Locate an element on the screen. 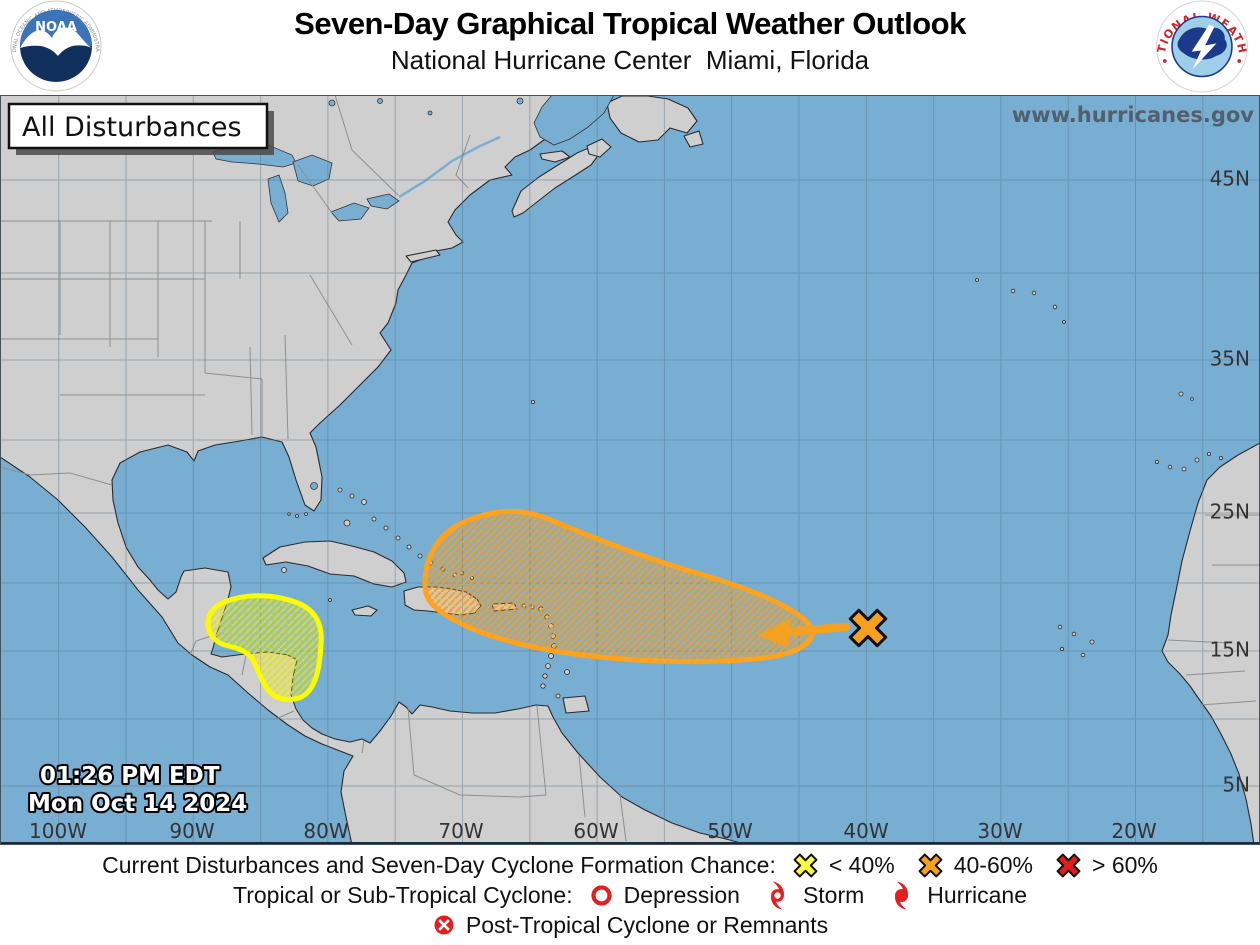 This screenshot has height=945, width=1260. lon-label: 30W is located at coordinates (999, 831).